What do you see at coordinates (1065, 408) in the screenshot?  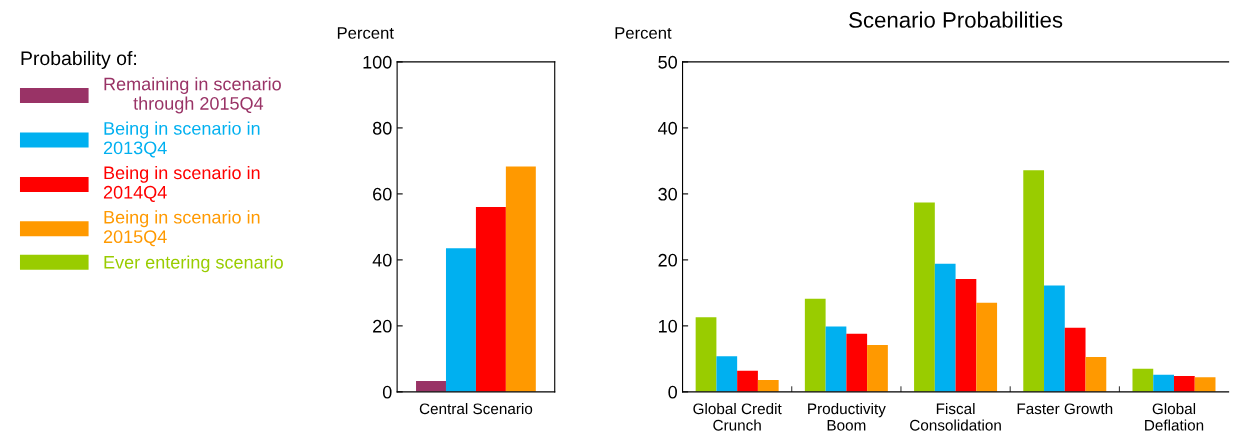 I see `x-tick-label: Faster Growth` at bounding box center [1065, 408].